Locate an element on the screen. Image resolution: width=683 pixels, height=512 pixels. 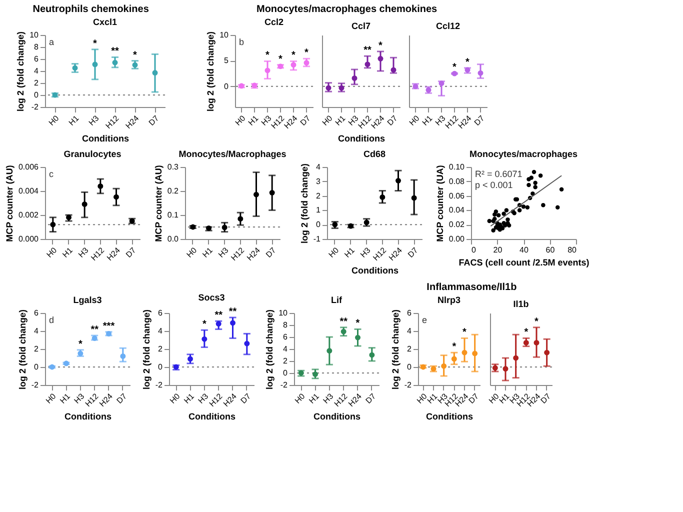
chart-title: Neutrophils chemokines is located at coordinates (91, 9).